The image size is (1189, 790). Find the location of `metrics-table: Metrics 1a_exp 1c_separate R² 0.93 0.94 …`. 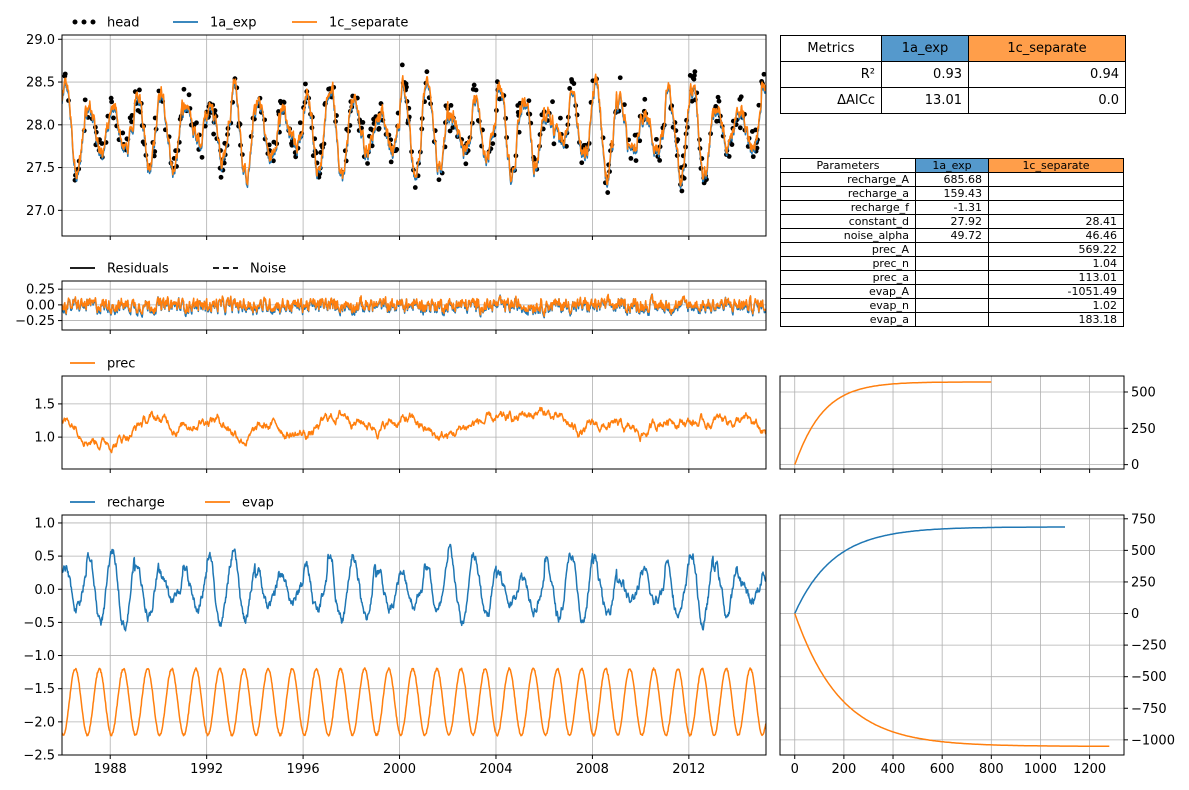

metrics-table: Metrics 1a_exp 1c_separate R² 0.93 0.94 … is located at coordinates (953, 74).